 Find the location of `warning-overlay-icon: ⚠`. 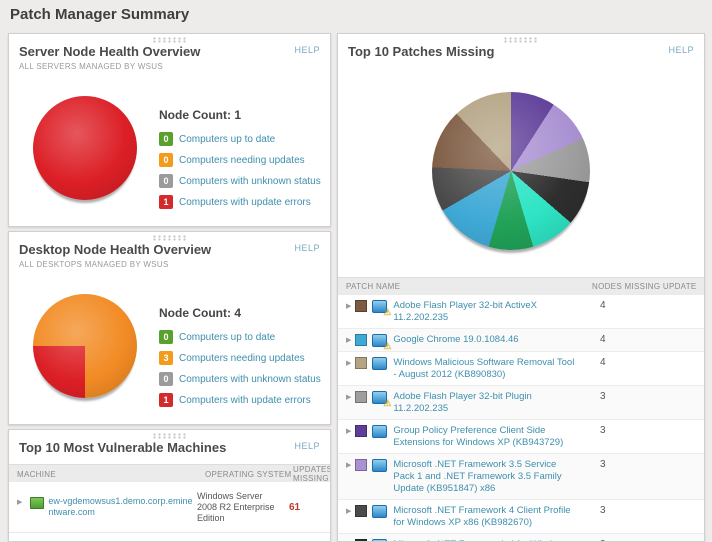

warning-overlay-icon: ⚠ is located at coordinates (387, 312).